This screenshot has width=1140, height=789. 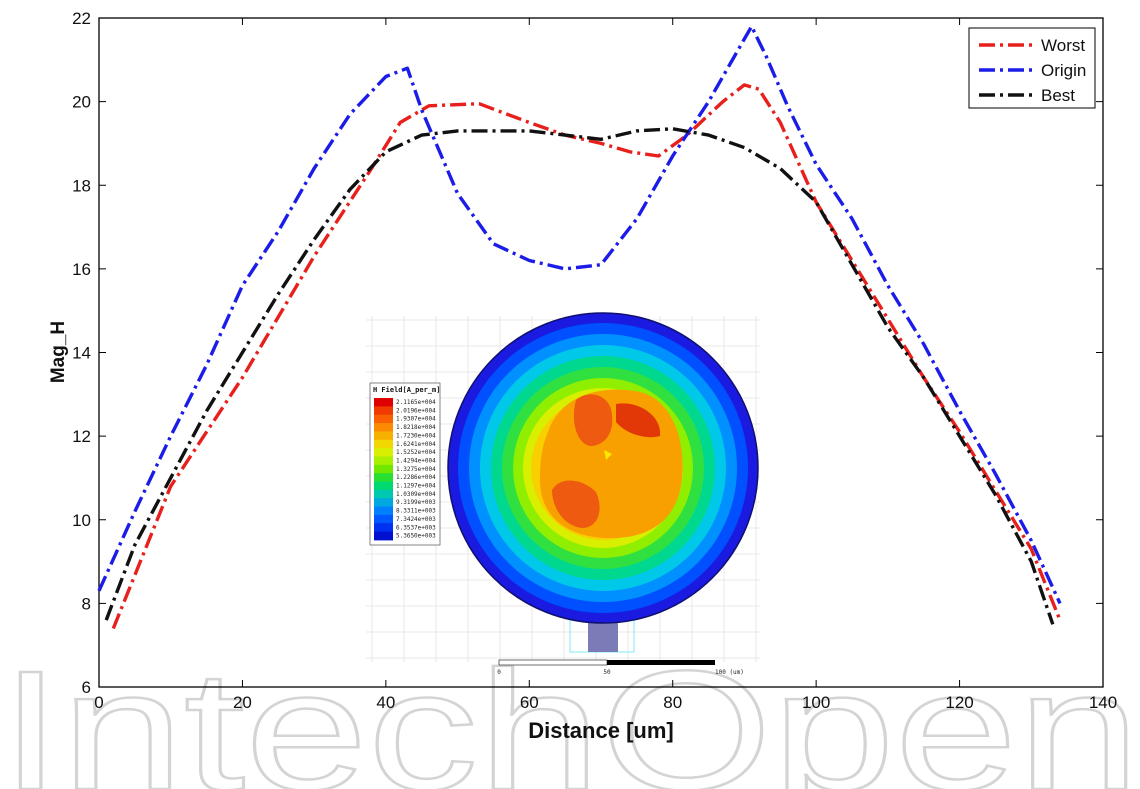 I want to click on colorbar-label: 1.6241e+004, so click(x=416, y=444).